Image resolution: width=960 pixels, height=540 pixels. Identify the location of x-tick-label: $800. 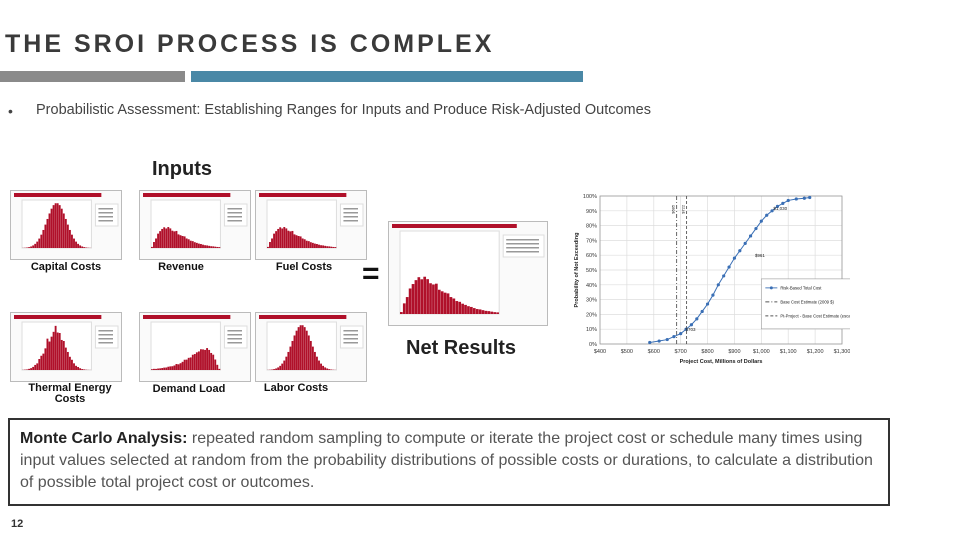
(707, 352).